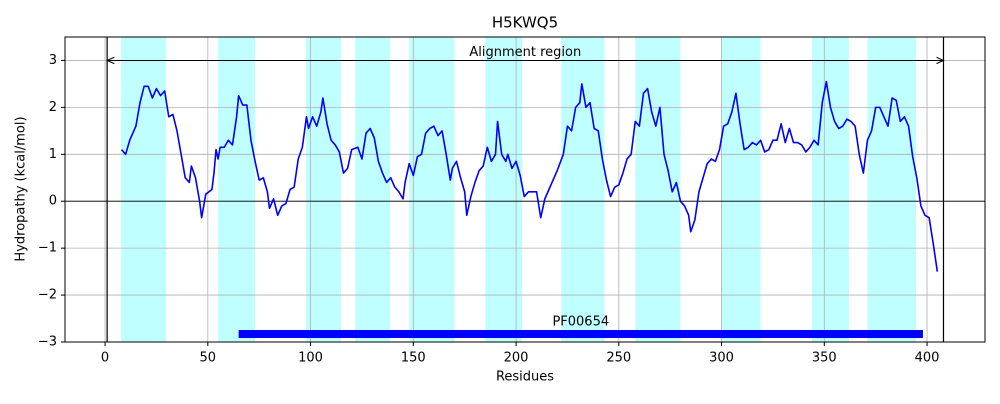 This screenshot has height=404, width=1000. I want to click on x-tick-label: 0, so click(105, 358).